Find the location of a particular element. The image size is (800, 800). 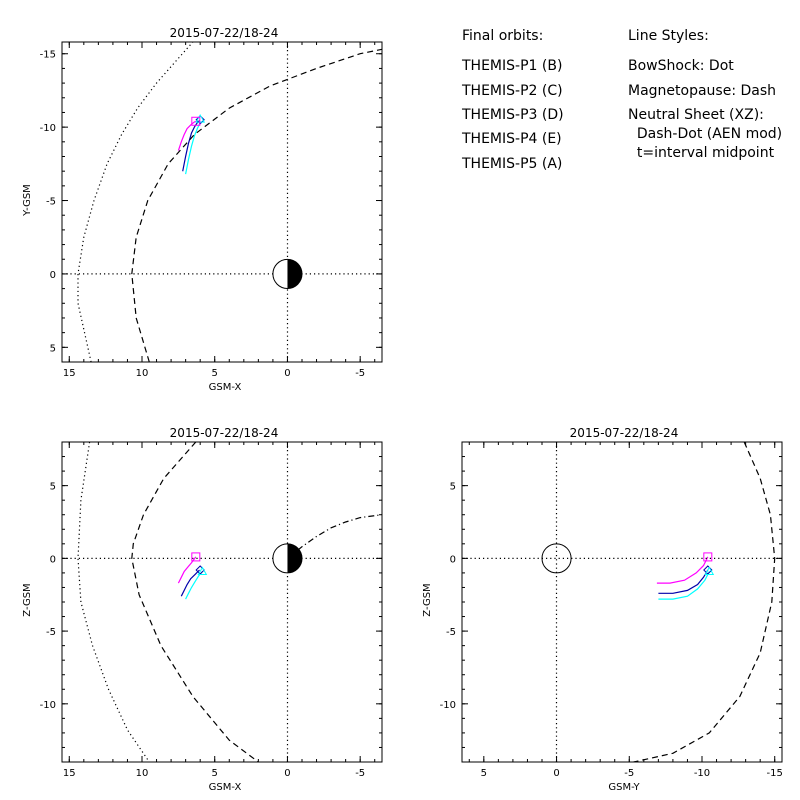

legend-item-p2: THEMIS-P2 (C) is located at coordinates (512, 91).